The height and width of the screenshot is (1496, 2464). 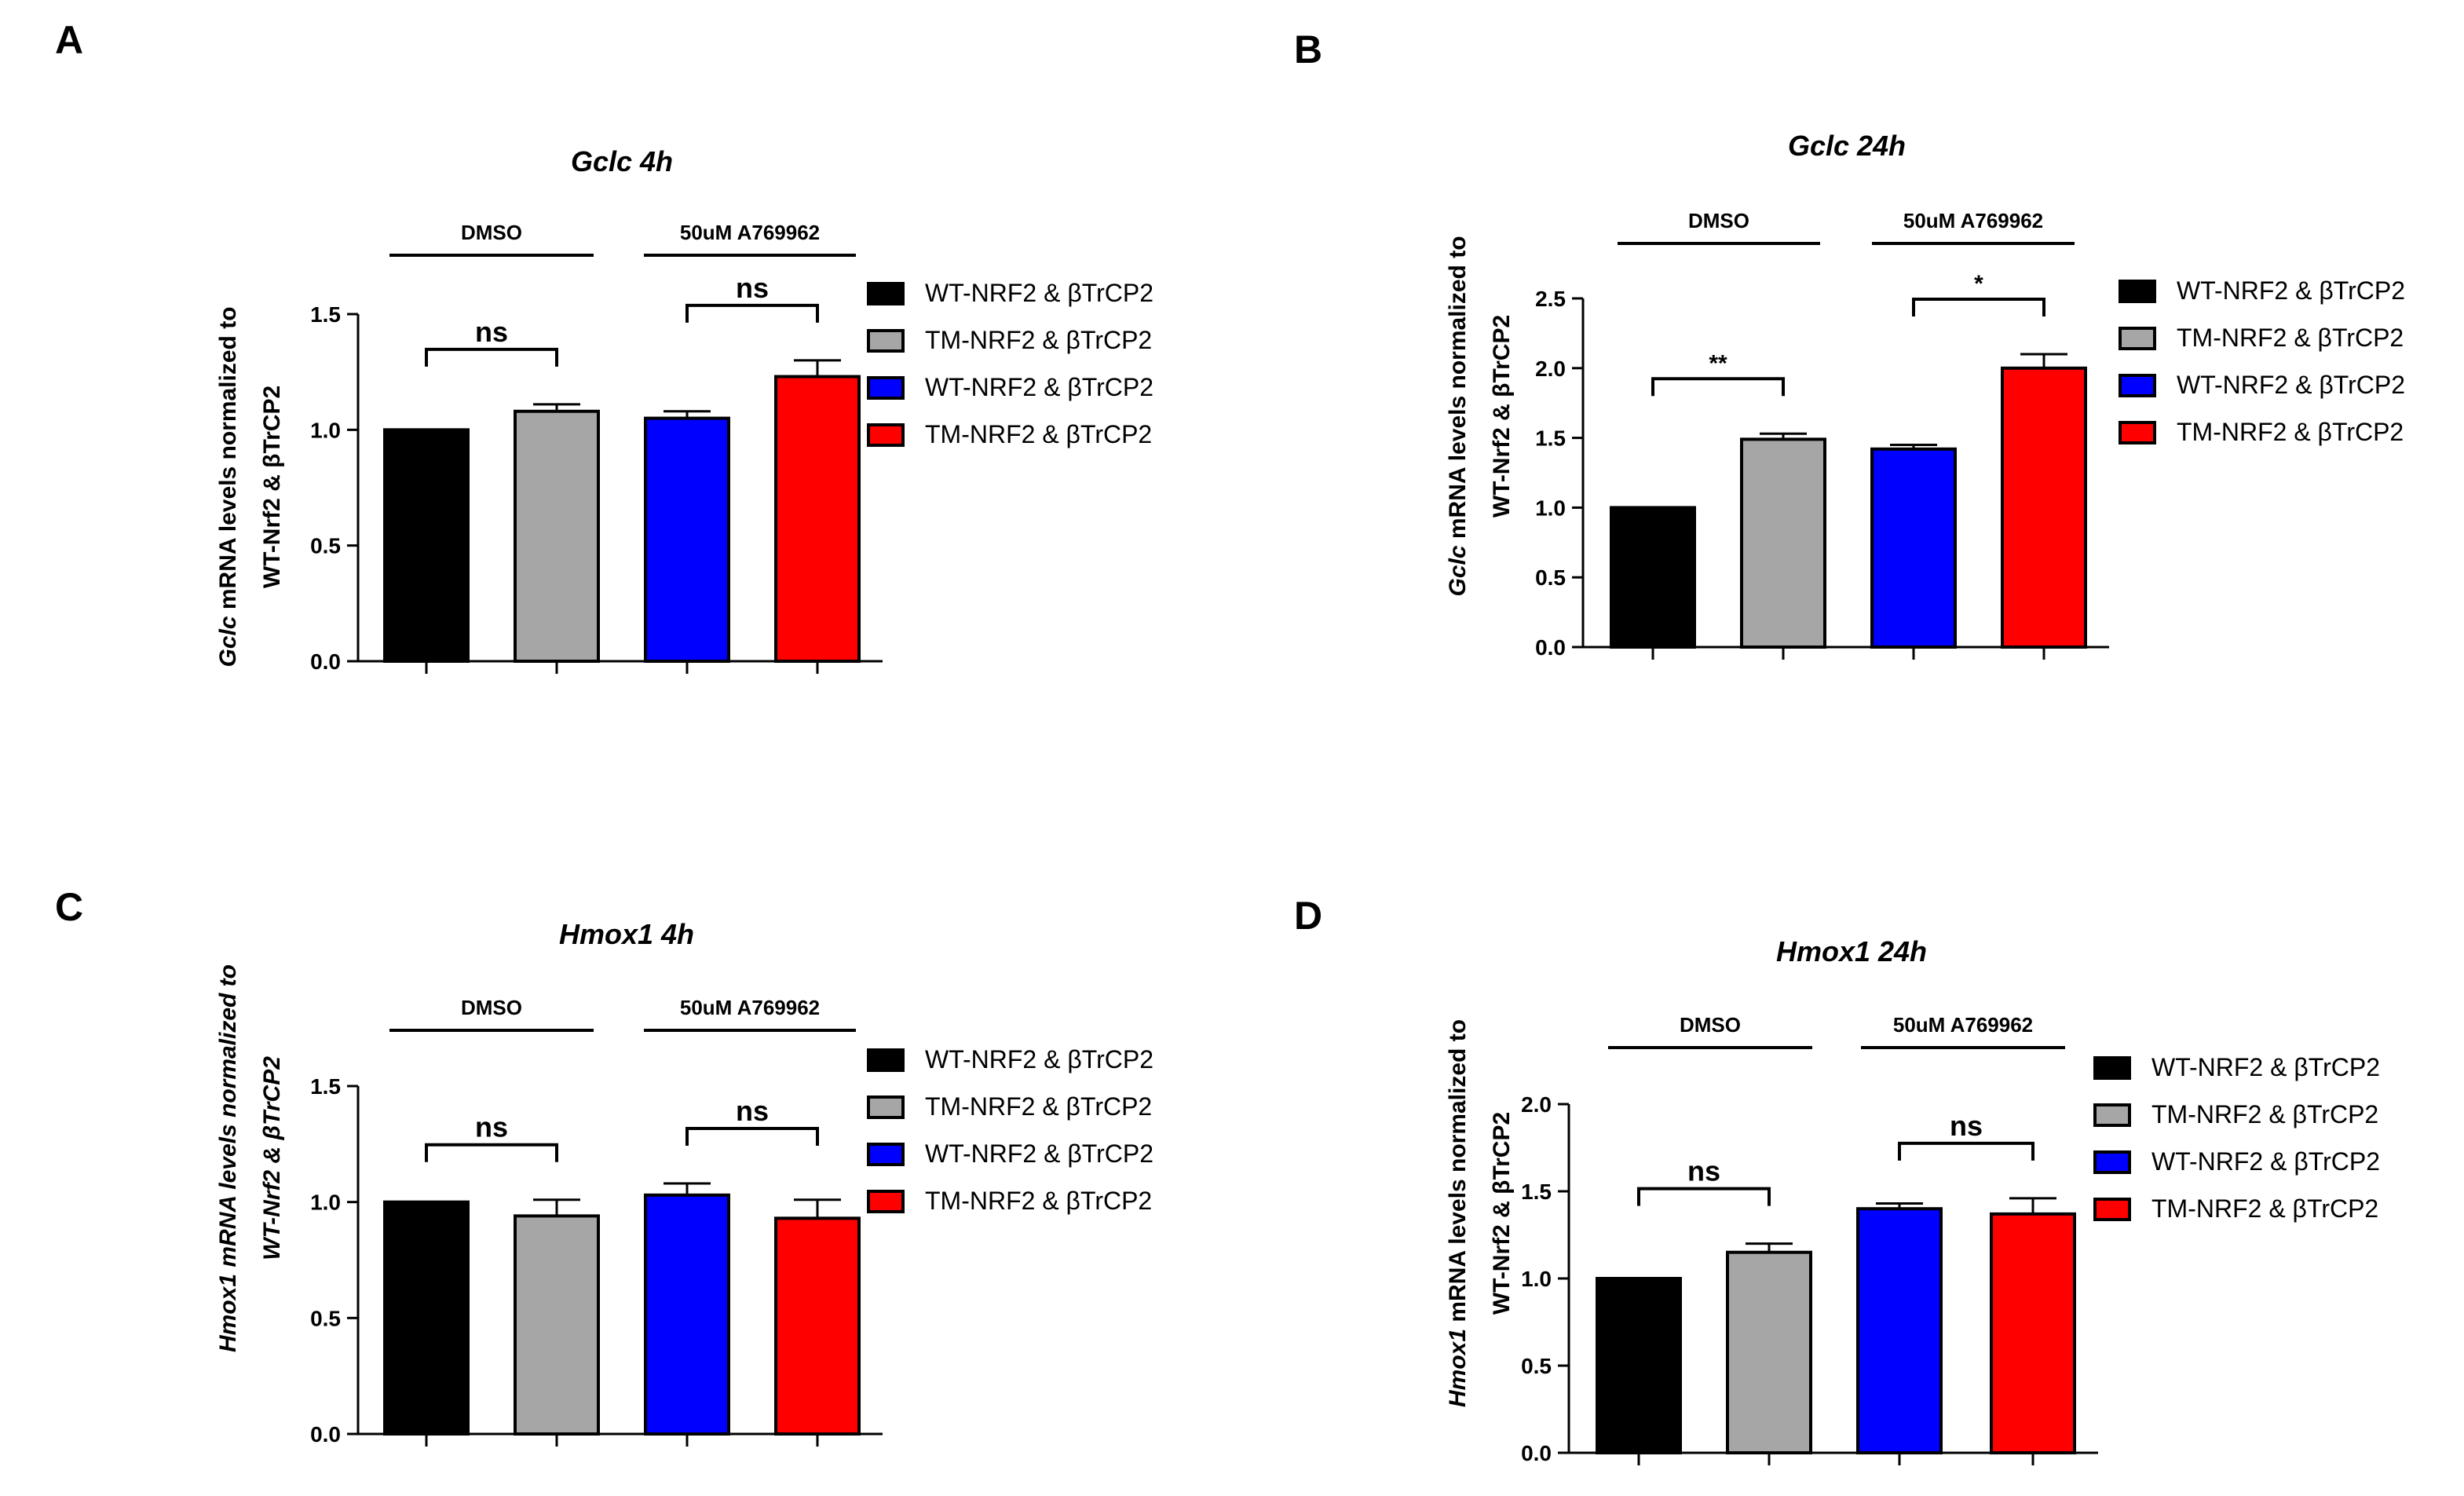 What do you see at coordinates (626, 934) in the screenshot?
I see `chart-title: Hmox1 4h` at bounding box center [626, 934].